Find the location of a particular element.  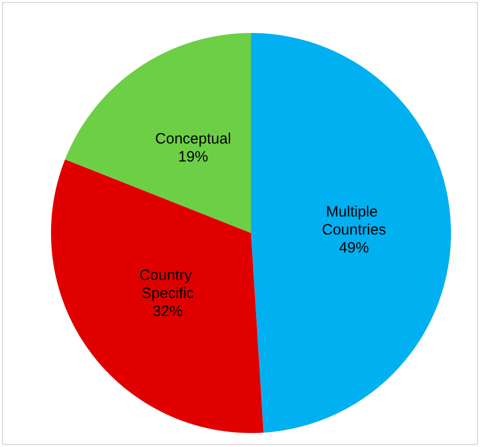

data-label: 19% is located at coordinates (193, 157).